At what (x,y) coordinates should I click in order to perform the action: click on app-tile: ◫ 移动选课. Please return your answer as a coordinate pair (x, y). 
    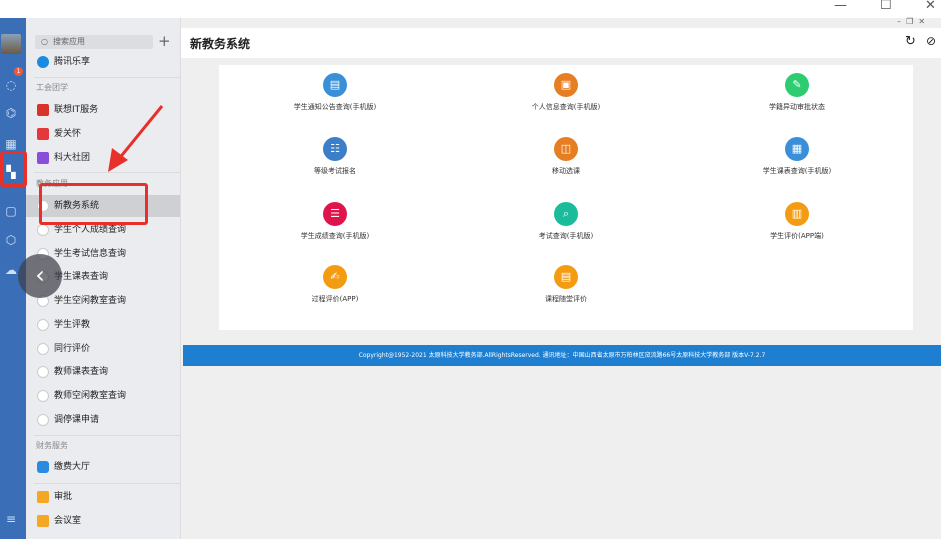
    Looking at the image, I should click on (566, 156).